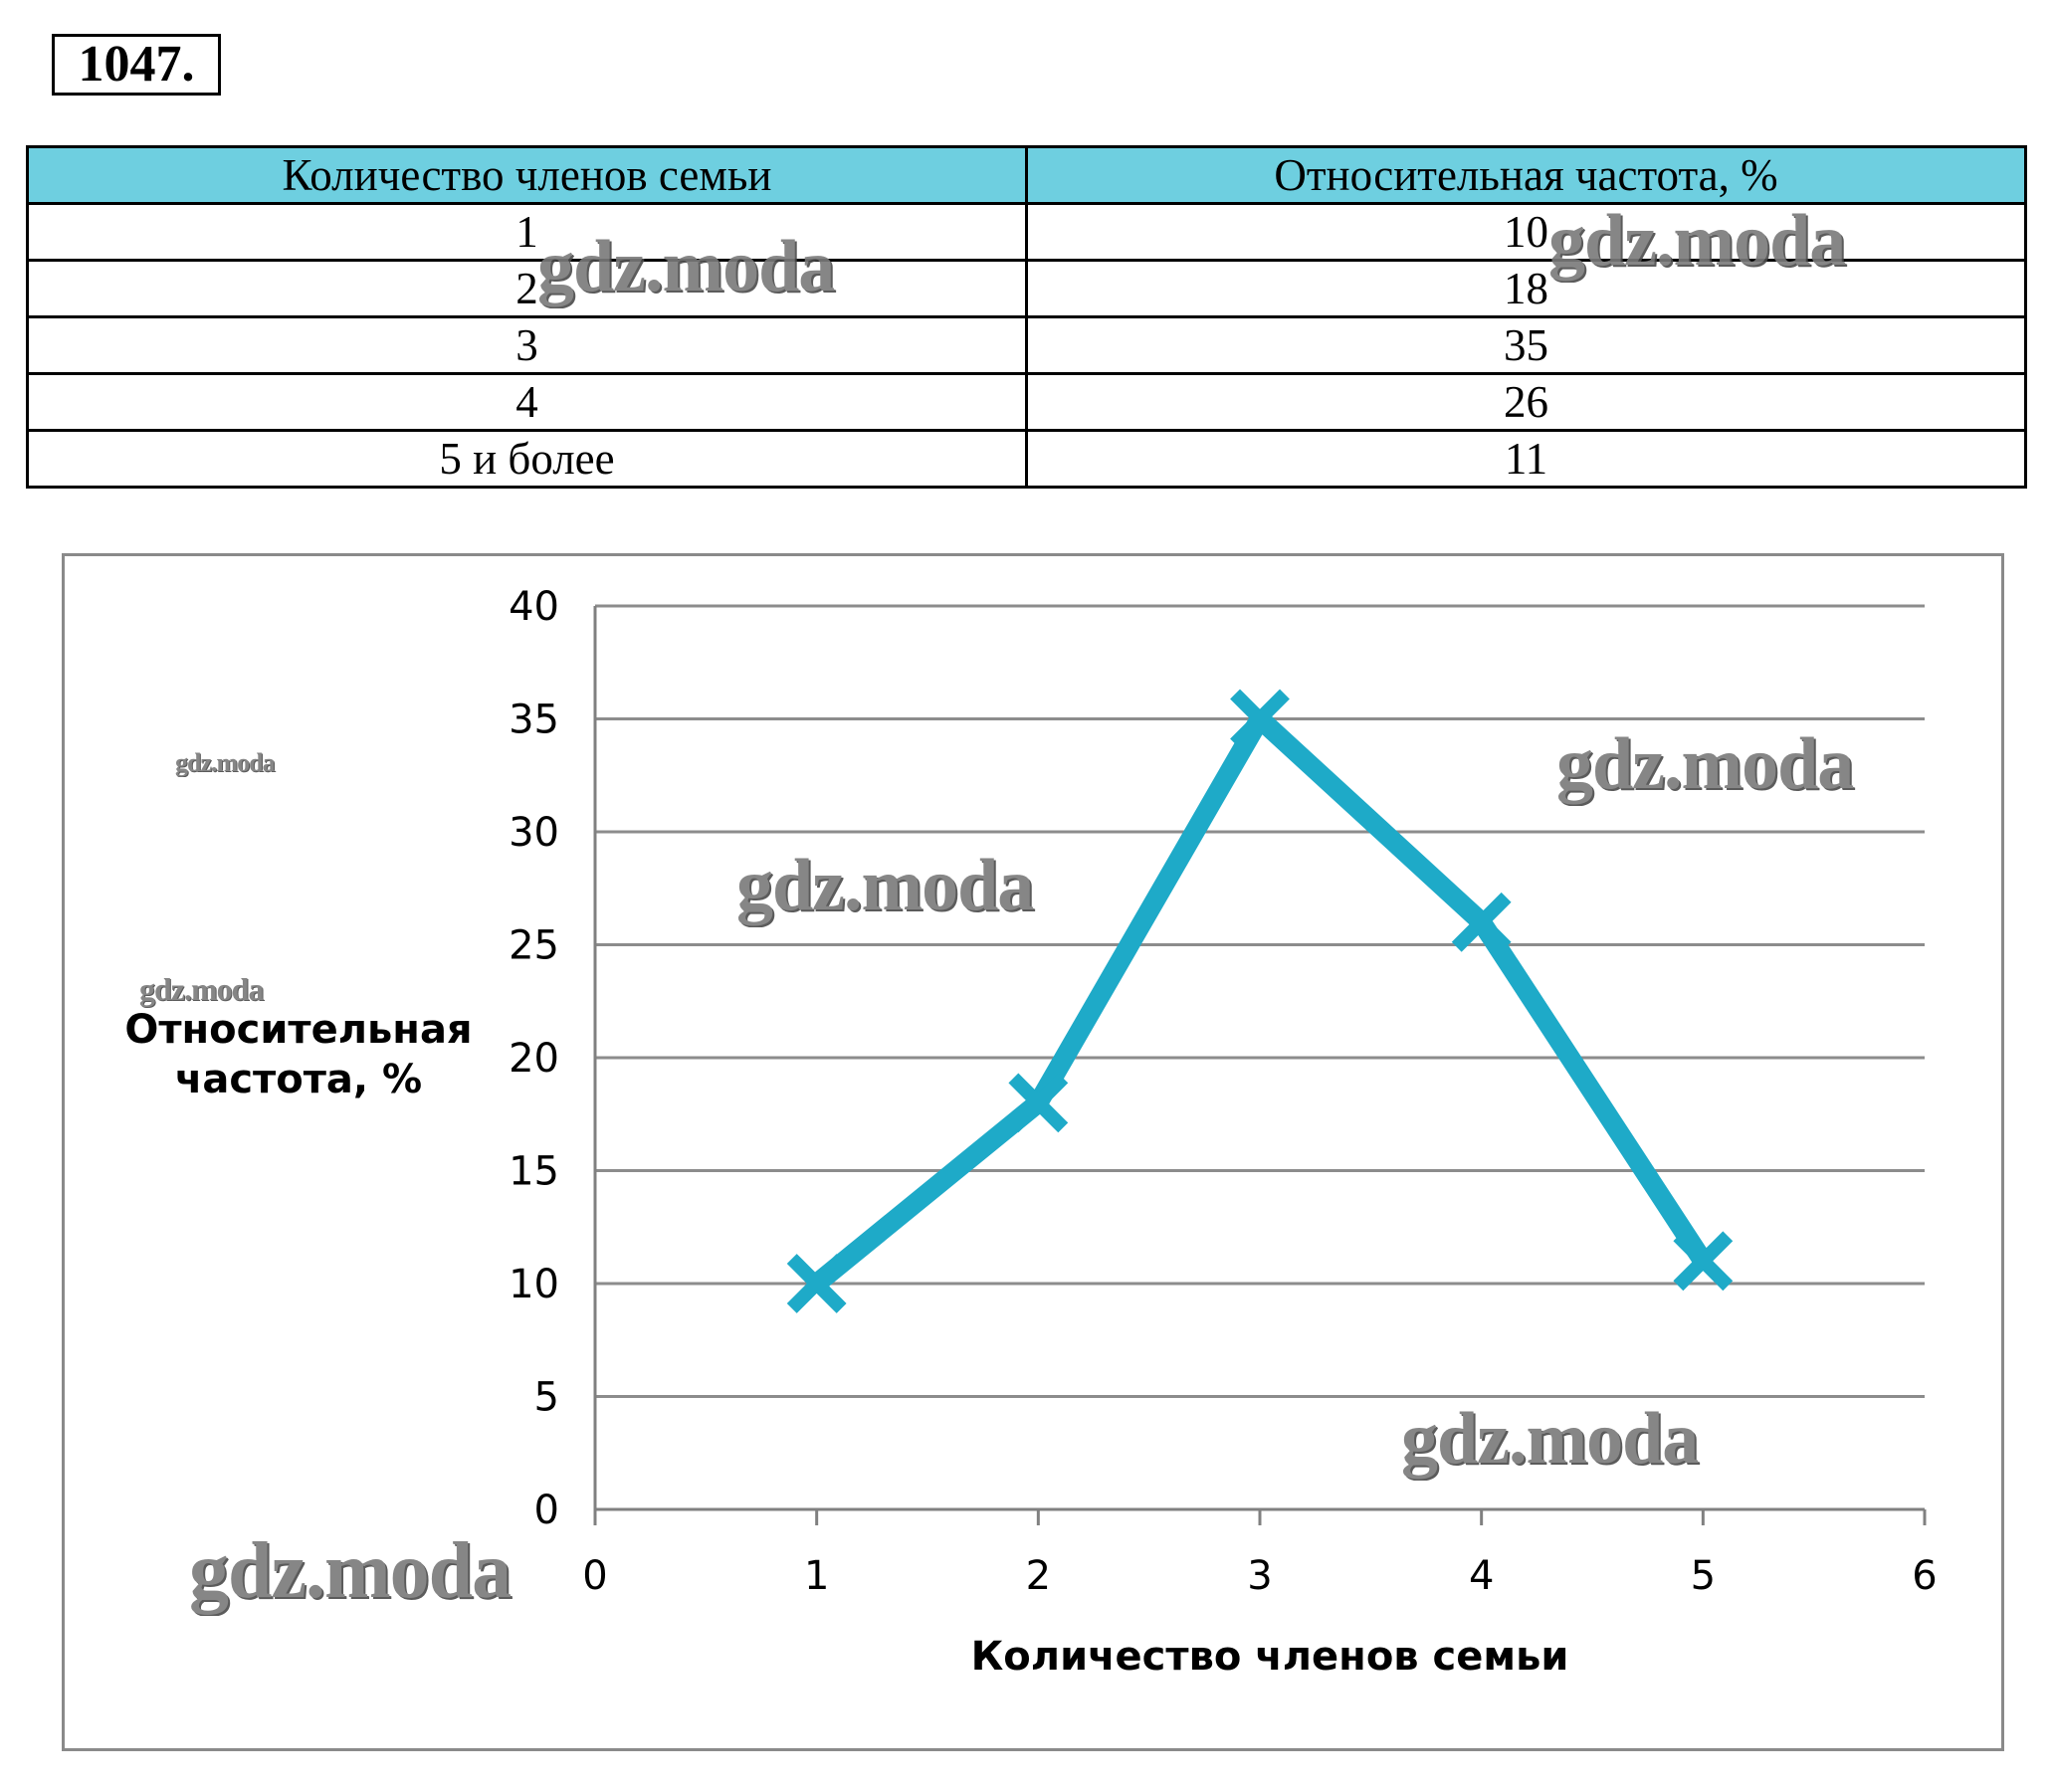  Describe the element at coordinates (1924, 1576) in the screenshot. I see `x-tick-label: 6` at that location.